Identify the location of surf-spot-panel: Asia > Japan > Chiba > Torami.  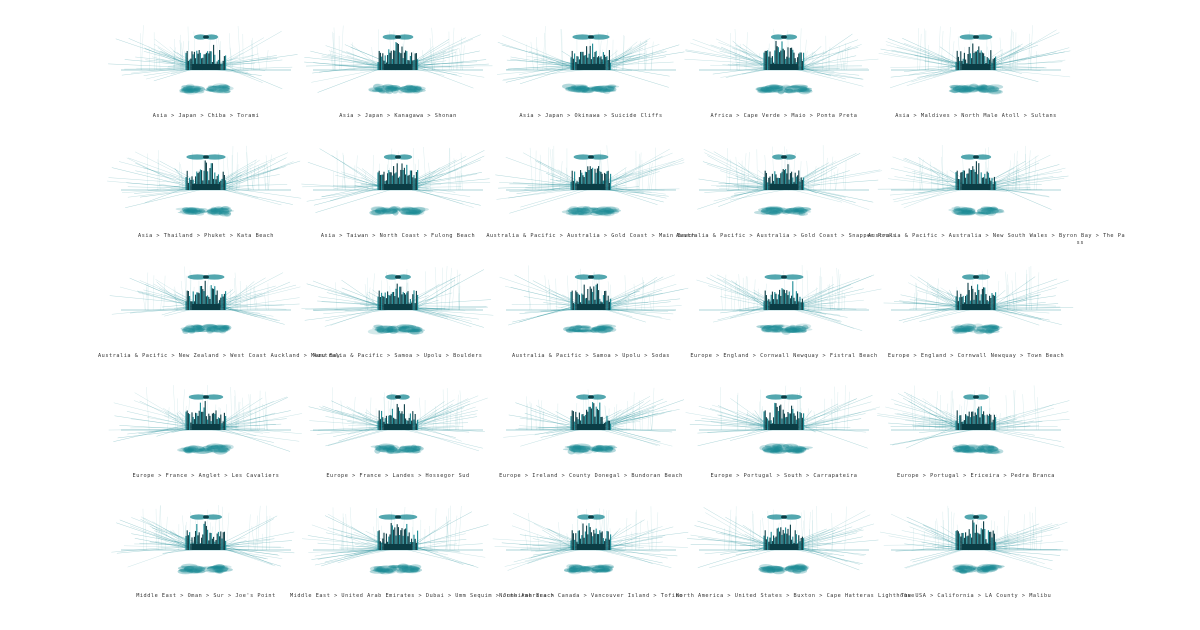
(205, 60).